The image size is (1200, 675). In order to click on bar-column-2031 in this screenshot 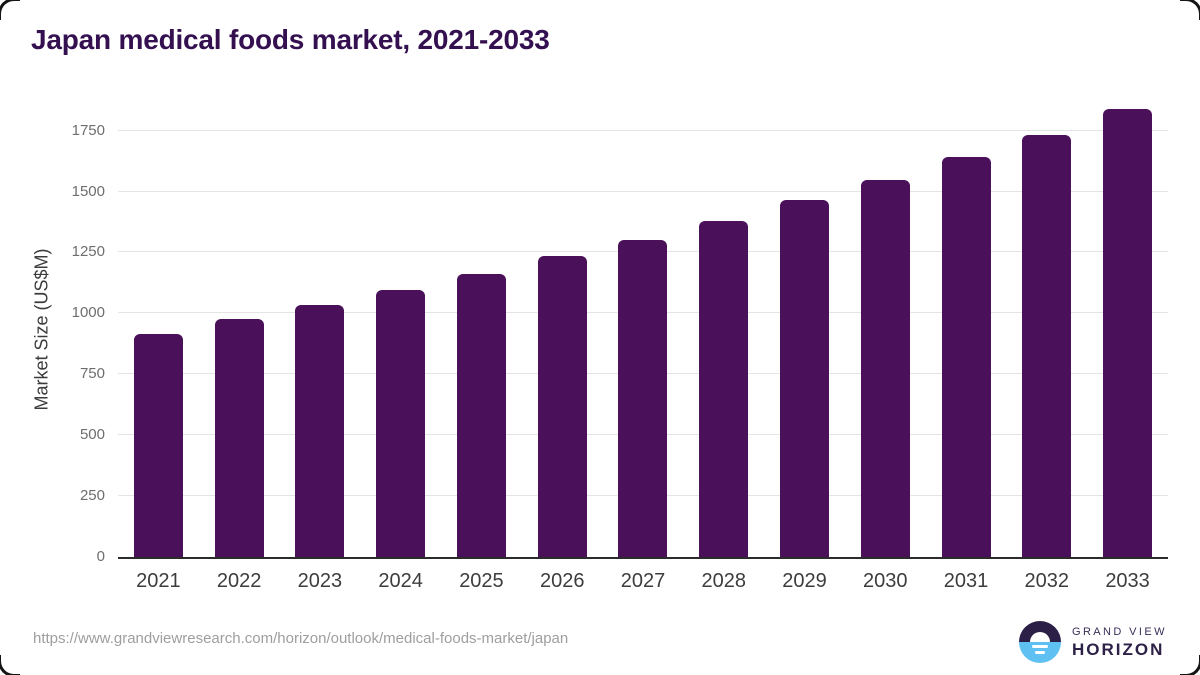, I will do `click(966, 328)`.